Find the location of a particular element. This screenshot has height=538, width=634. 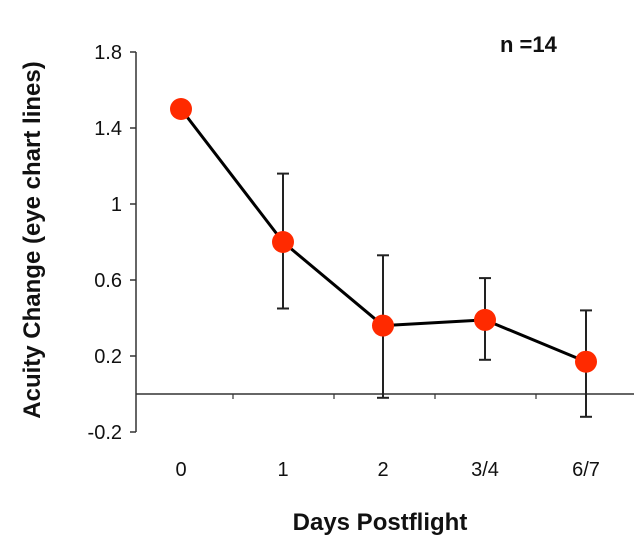

x-tick-label-3: 3/4 is located at coordinates (485, 470).